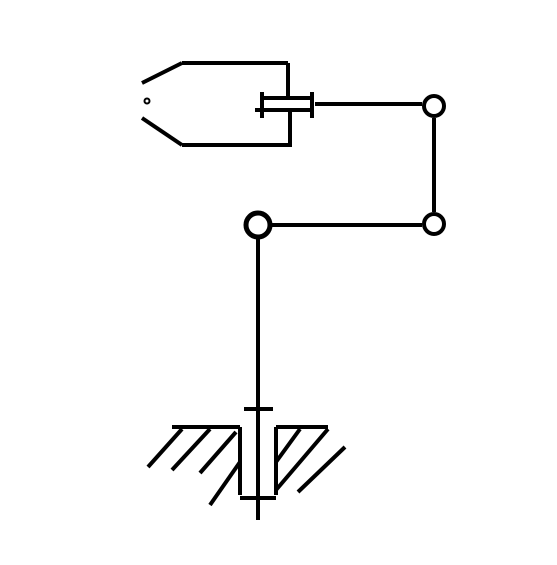 The height and width of the screenshot is (565, 557). I want to click on sliding-joint, so click(284, 105).